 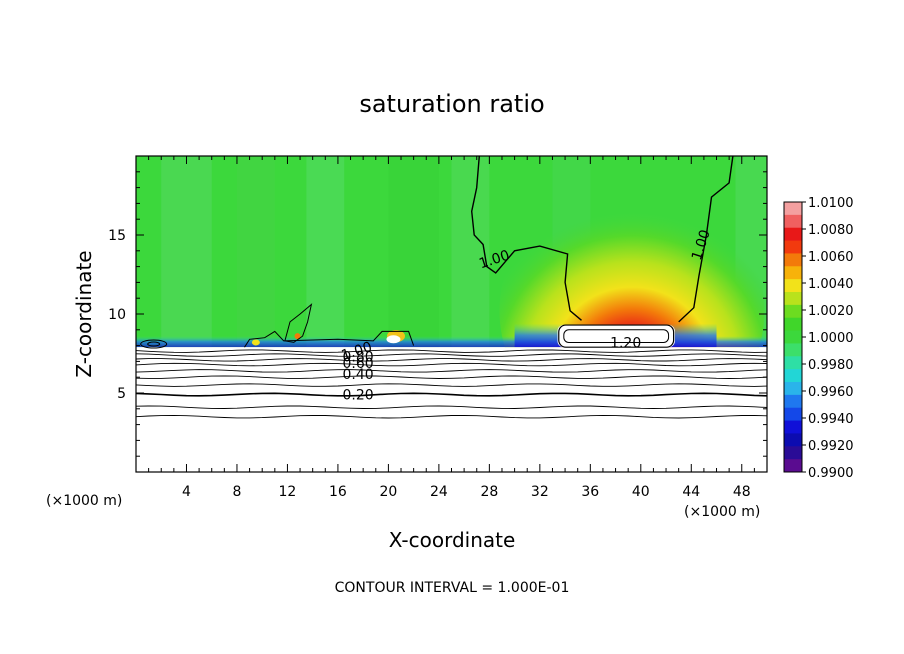 I want to click on contour-labels: 1.00 1.001.201.000.800.600.400.20, so click(x=527, y=316).